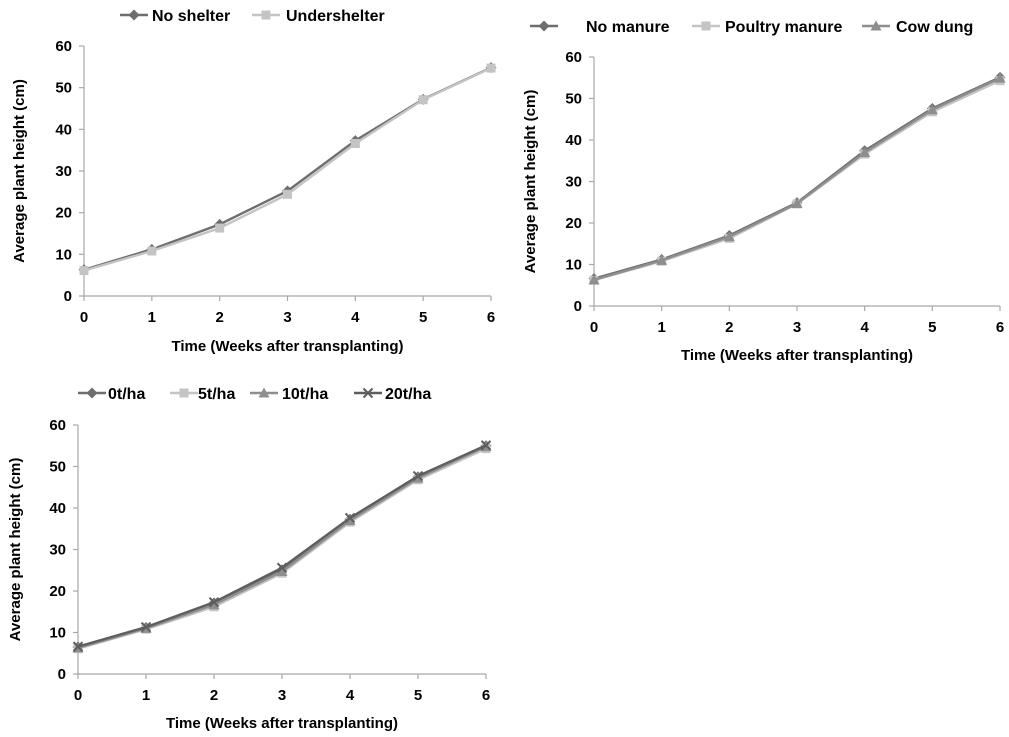 The image size is (1009, 737). I want to click on legend-item: 20t/ha, so click(392, 394).